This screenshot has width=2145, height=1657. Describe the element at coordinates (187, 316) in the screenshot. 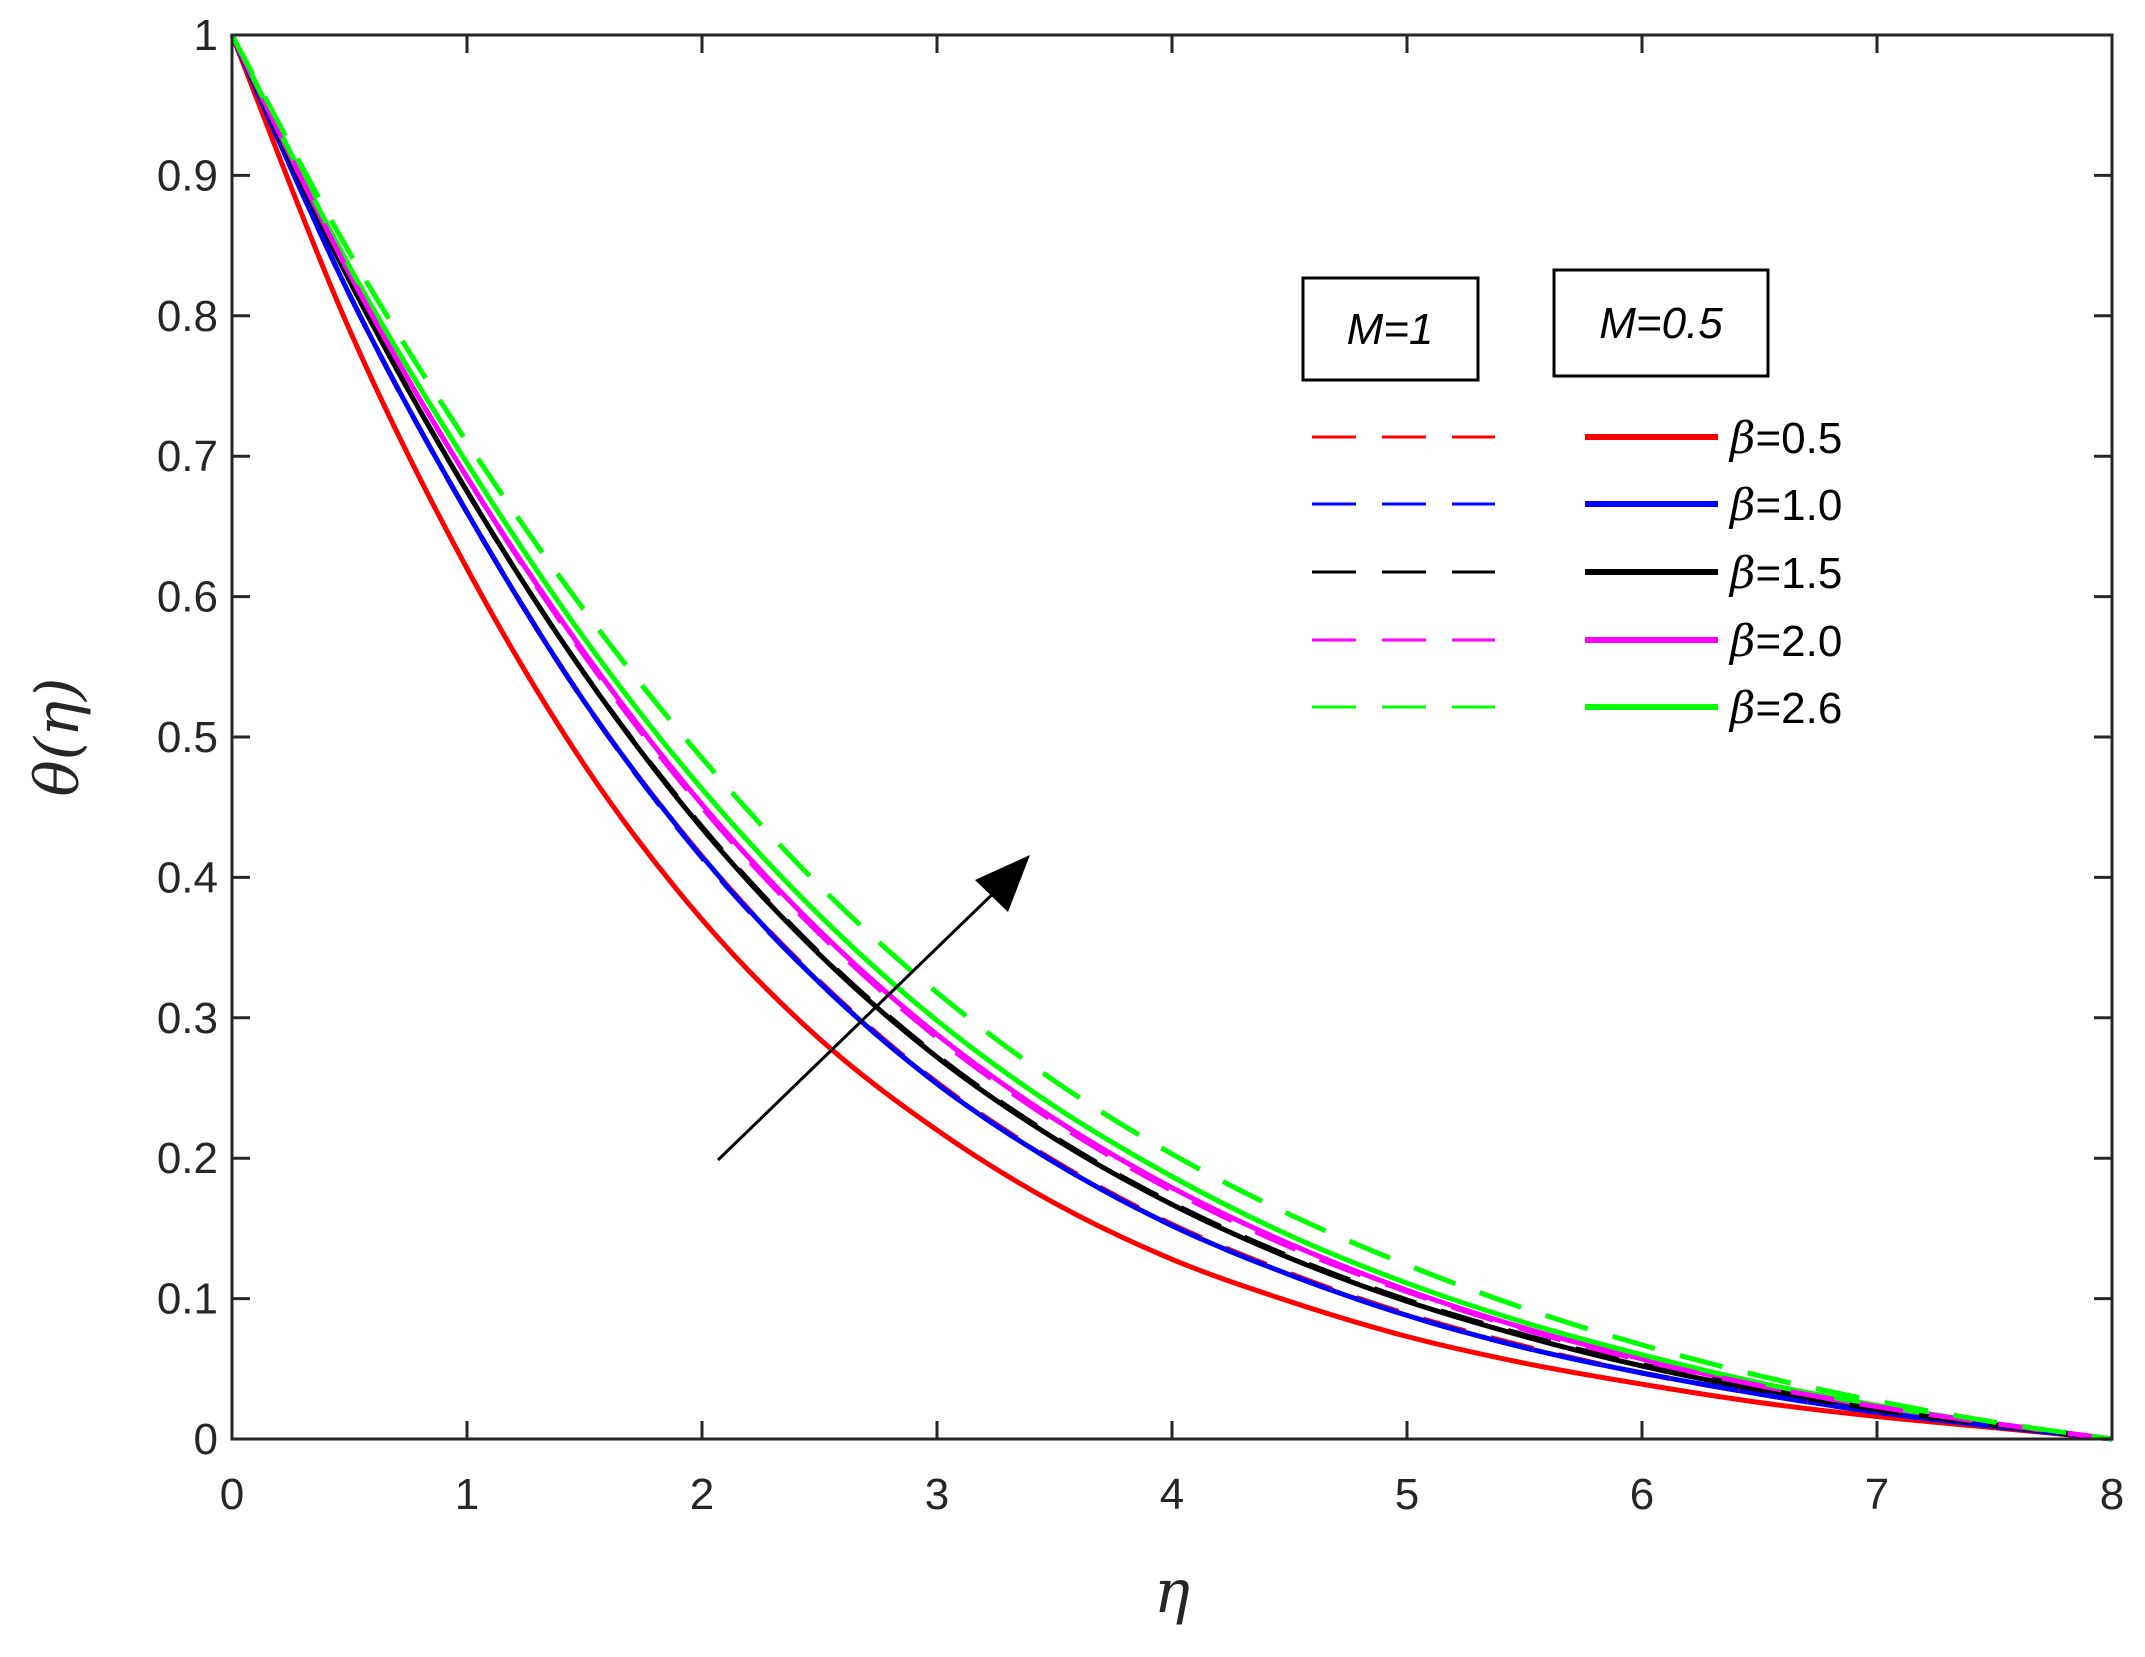

I see `y-tick-label: 0.8` at that location.